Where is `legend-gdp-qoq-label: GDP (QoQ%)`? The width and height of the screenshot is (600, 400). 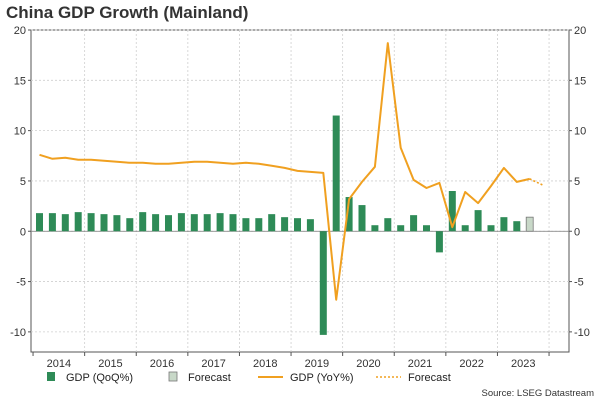 legend-gdp-qoq-label: GDP (QoQ%) is located at coordinates (99, 378).